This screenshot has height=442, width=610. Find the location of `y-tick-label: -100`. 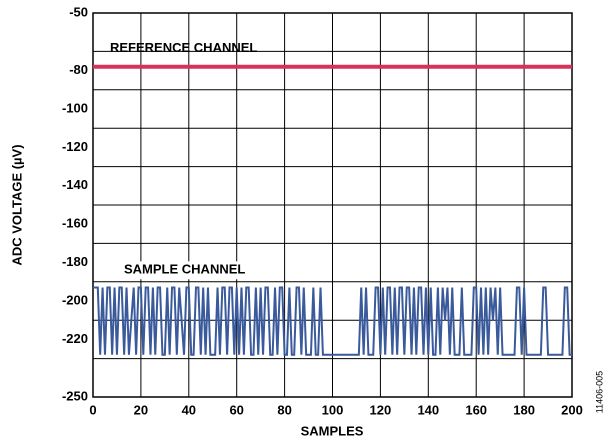

y-tick-label: -100 is located at coordinates (75, 107).